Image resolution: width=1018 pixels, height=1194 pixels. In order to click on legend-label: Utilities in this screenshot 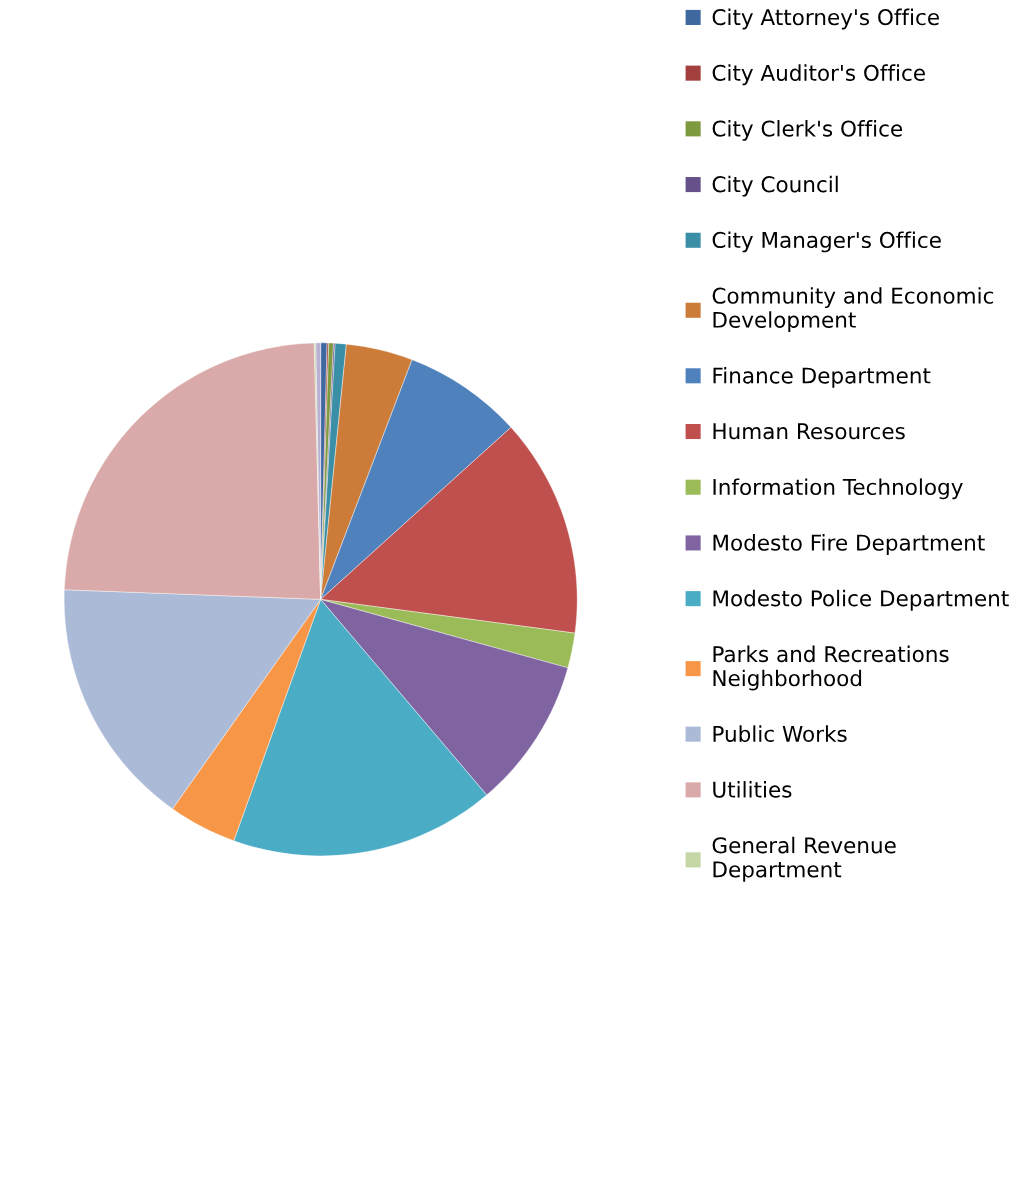, I will do `click(752, 789)`.